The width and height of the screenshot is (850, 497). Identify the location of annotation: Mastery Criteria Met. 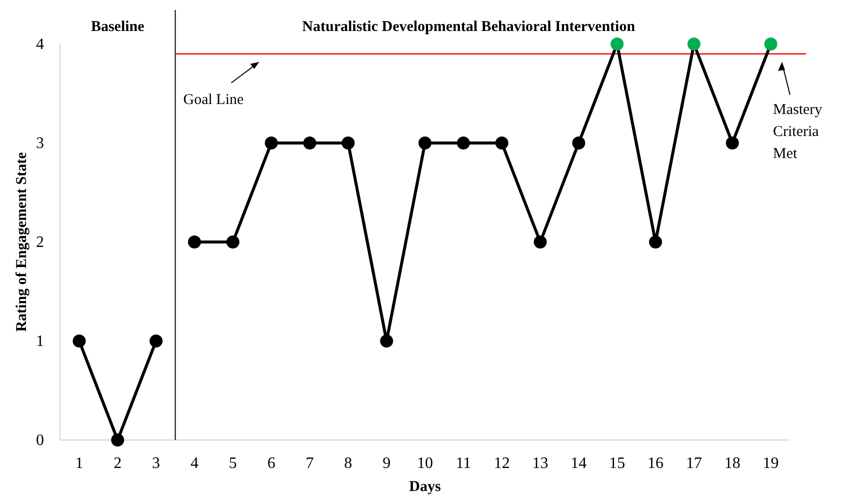
(798, 132).